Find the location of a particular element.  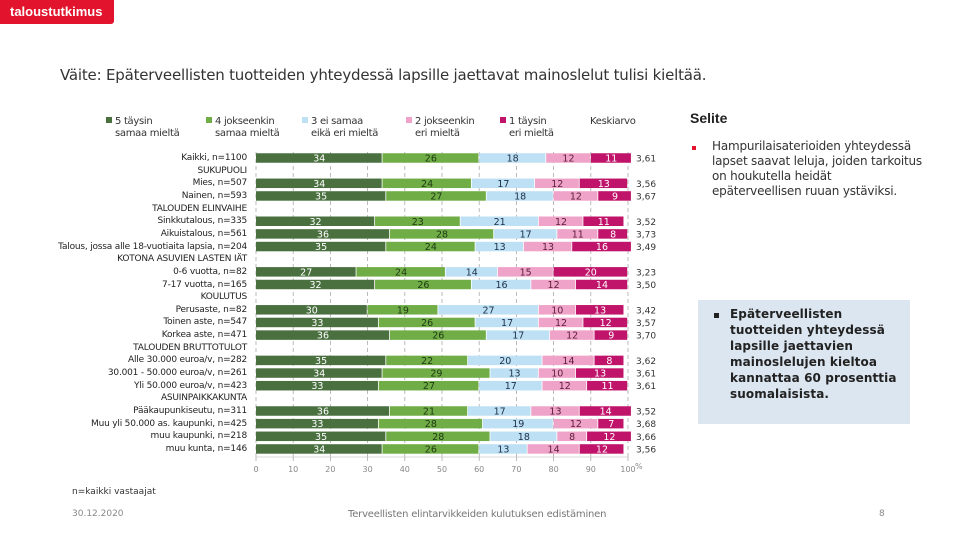

footer-date: 30.12.2020 is located at coordinates (98, 514).